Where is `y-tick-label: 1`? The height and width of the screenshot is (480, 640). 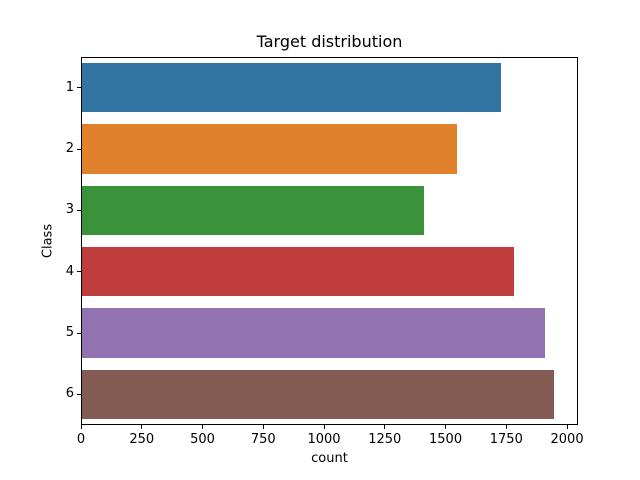
y-tick-label: 1 is located at coordinates (69, 87).